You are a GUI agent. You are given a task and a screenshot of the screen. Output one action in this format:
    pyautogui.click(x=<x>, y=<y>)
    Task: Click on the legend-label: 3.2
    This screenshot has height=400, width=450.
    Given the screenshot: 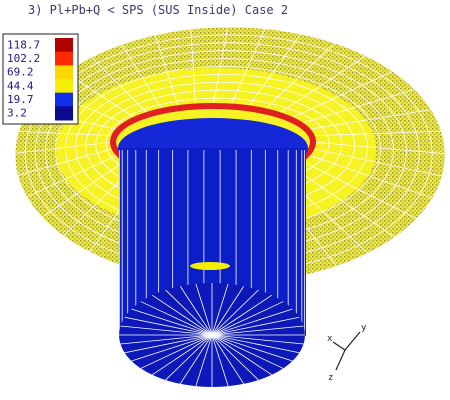 What is the action you would take?
    pyautogui.click(x=17, y=113)
    